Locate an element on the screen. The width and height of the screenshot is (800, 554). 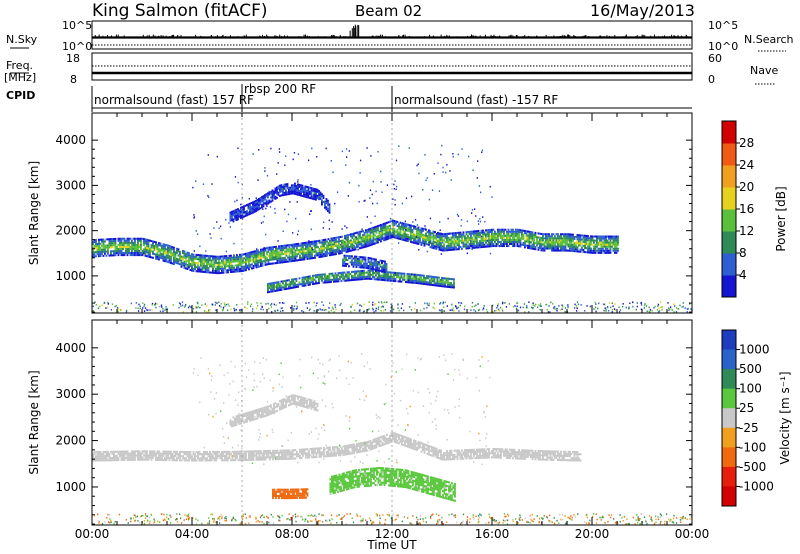
freq-label: Freq. is located at coordinates (19, 65).